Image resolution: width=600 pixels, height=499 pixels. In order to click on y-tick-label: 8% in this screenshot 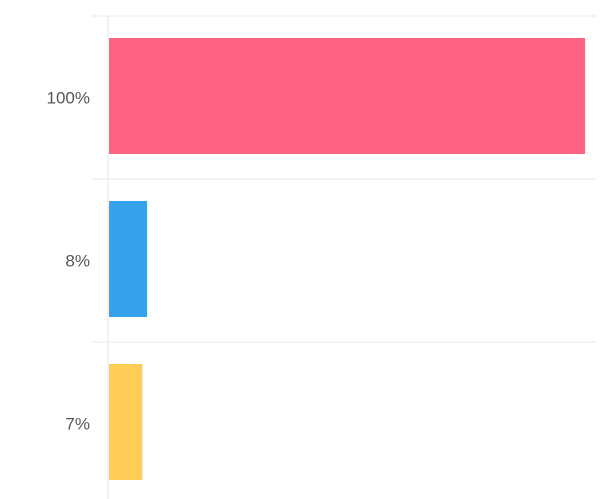, I will do `click(77, 261)`.